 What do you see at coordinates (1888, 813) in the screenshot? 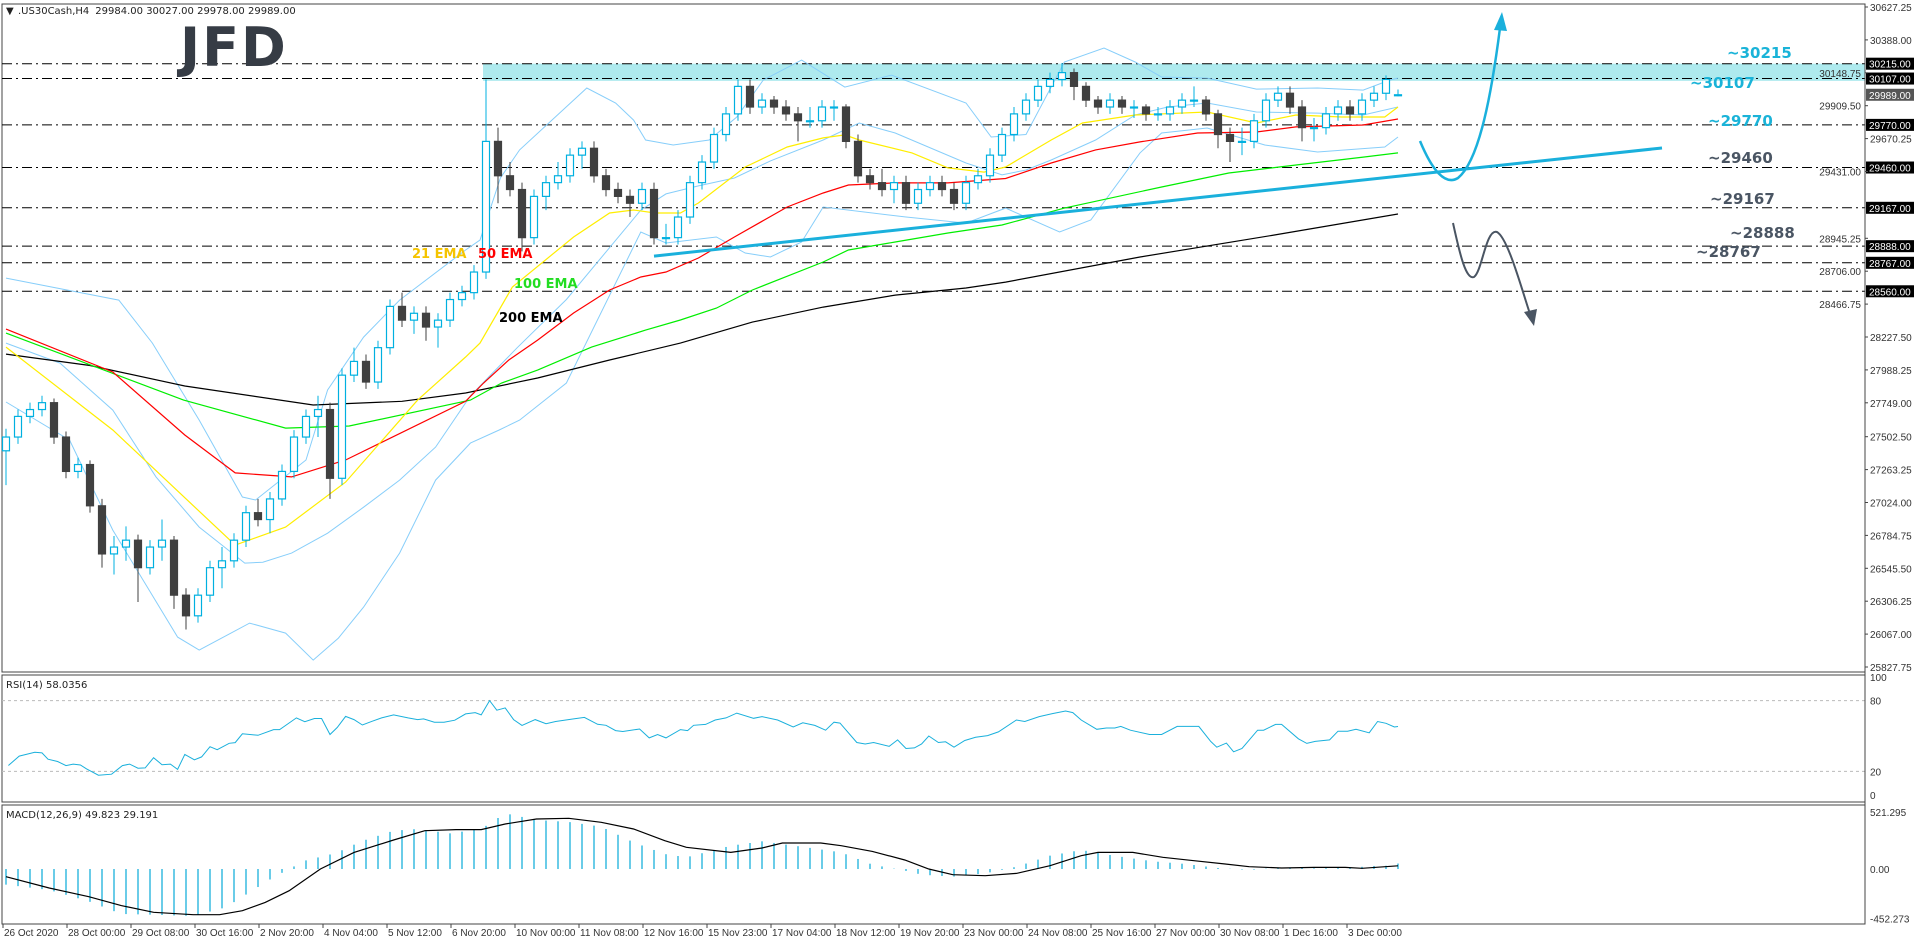
I see `macd-tick-label: 521.295` at bounding box center [1888, 813].